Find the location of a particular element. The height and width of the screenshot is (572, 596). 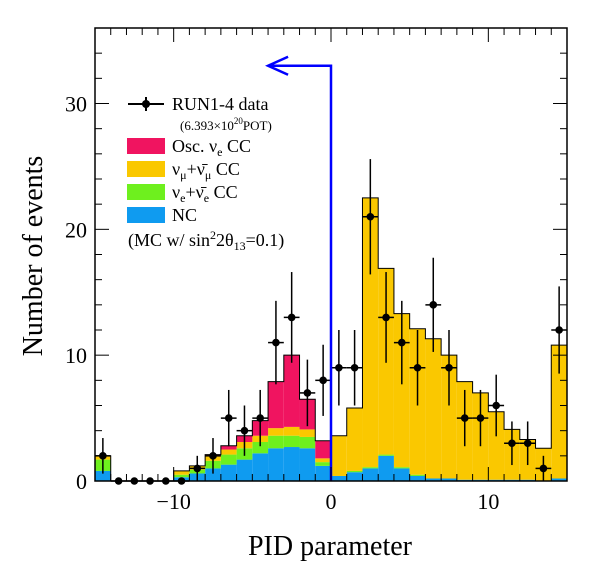

cut-arrow is located at coordinates (299, 268).